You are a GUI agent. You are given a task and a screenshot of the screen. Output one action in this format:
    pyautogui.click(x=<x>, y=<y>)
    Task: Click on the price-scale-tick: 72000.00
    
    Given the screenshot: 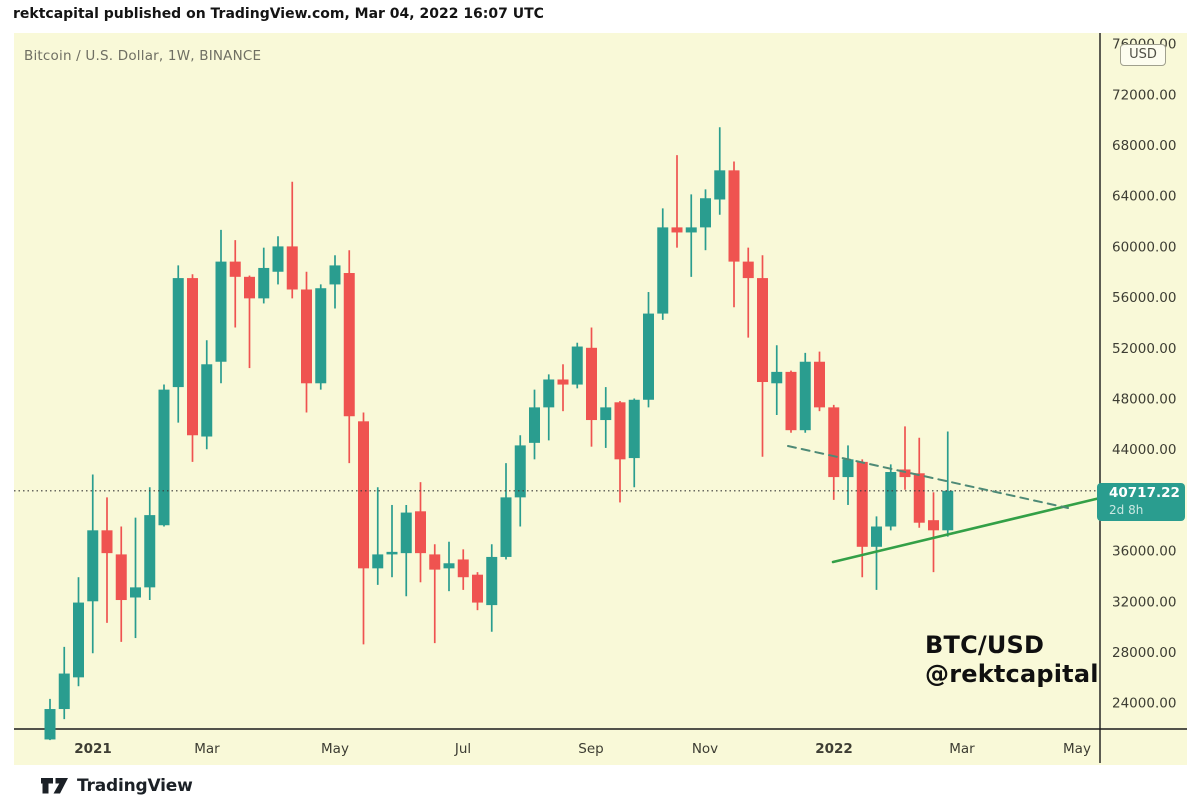 What is the action you would take?
    pyautogui.click(x=1144, y=95)
    